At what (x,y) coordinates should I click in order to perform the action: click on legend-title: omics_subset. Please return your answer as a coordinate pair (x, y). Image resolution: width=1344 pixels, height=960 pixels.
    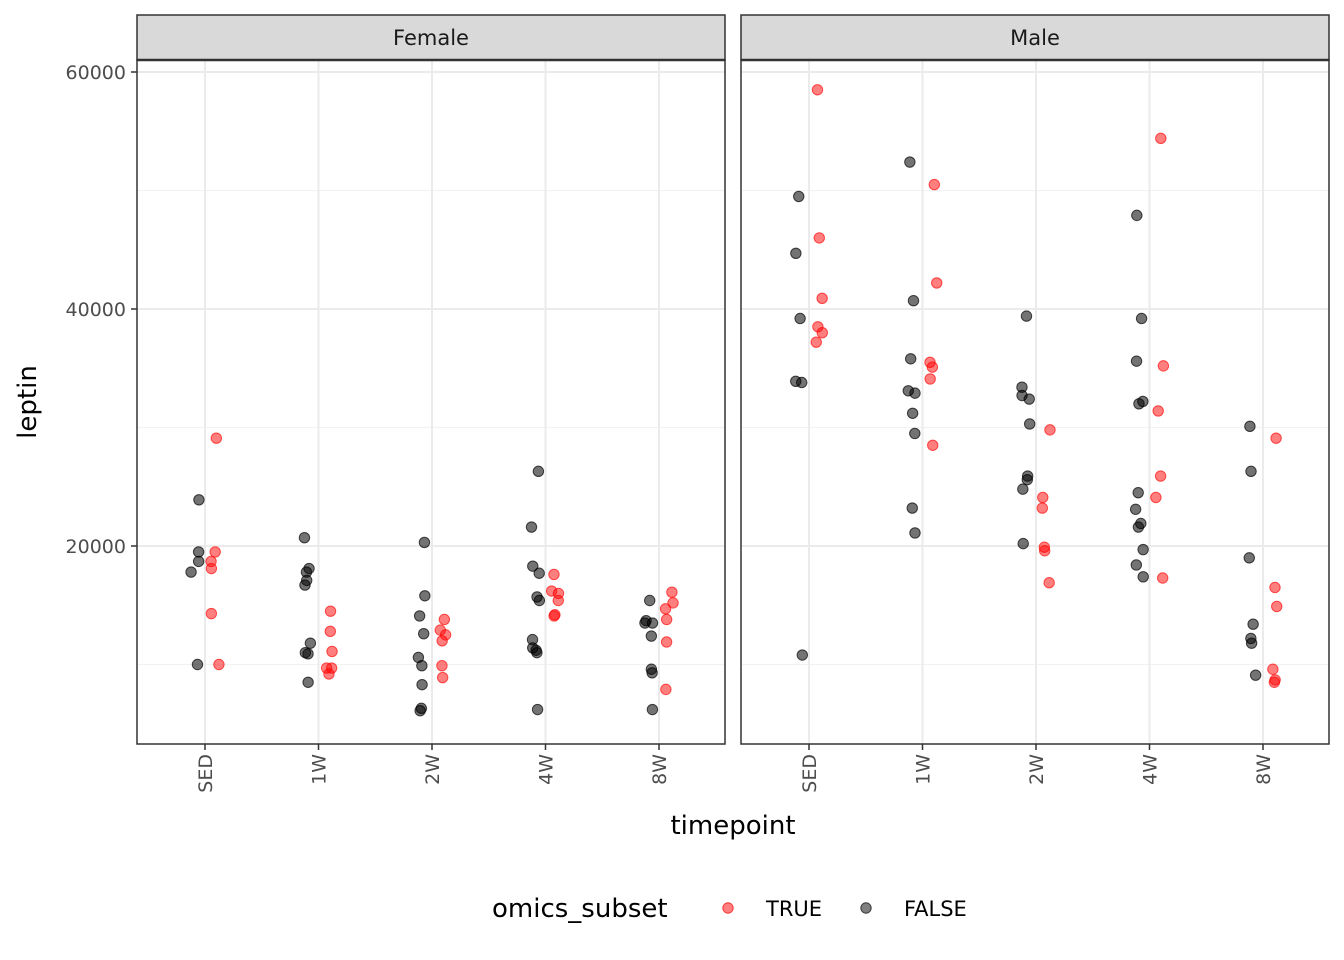
    Looking at the image, I should click on (580, 909).